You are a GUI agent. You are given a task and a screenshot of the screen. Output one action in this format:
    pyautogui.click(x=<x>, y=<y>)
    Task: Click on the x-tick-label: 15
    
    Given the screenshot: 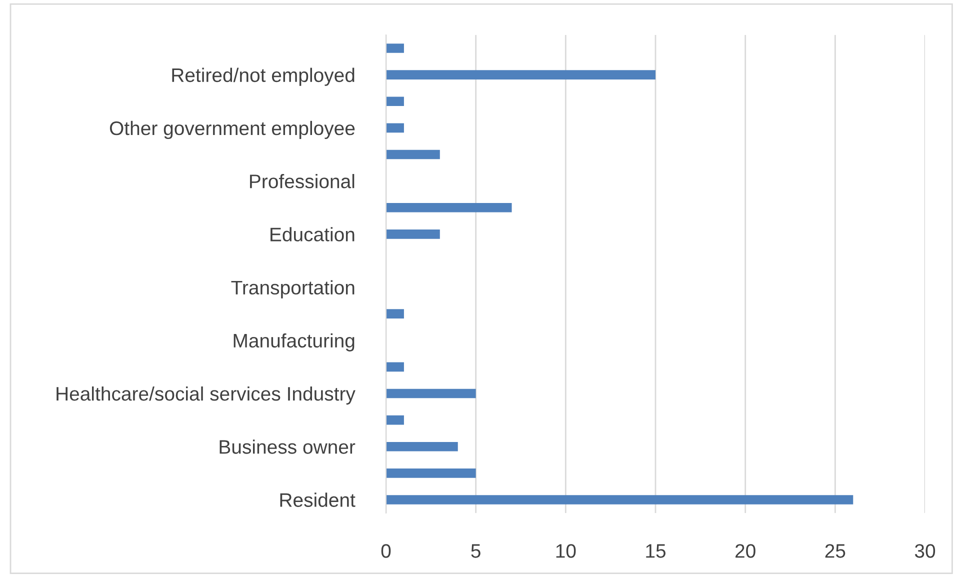 What is the action you would take?
    pyautogui.click(x=656, y=551)
    